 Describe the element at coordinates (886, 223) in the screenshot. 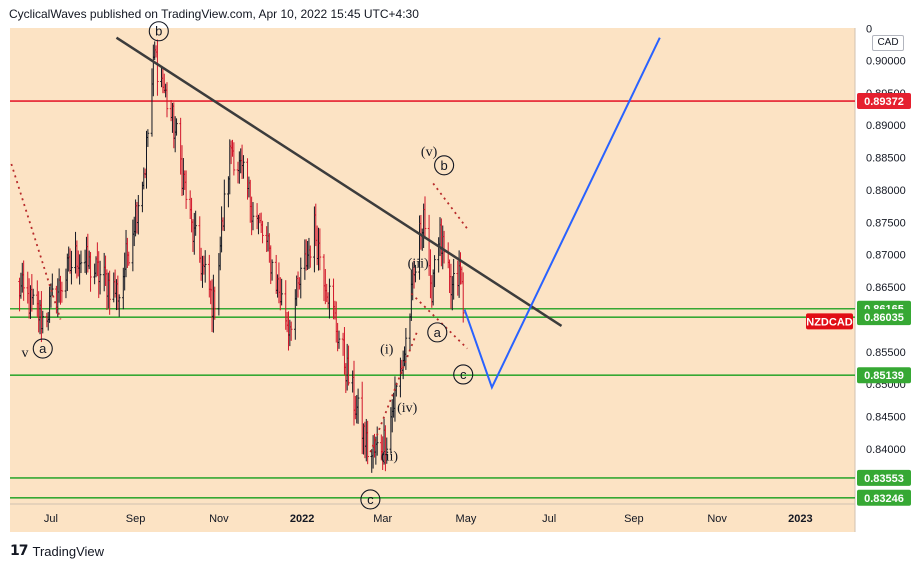

I see `price-tick-label: 0.87500` at that location.